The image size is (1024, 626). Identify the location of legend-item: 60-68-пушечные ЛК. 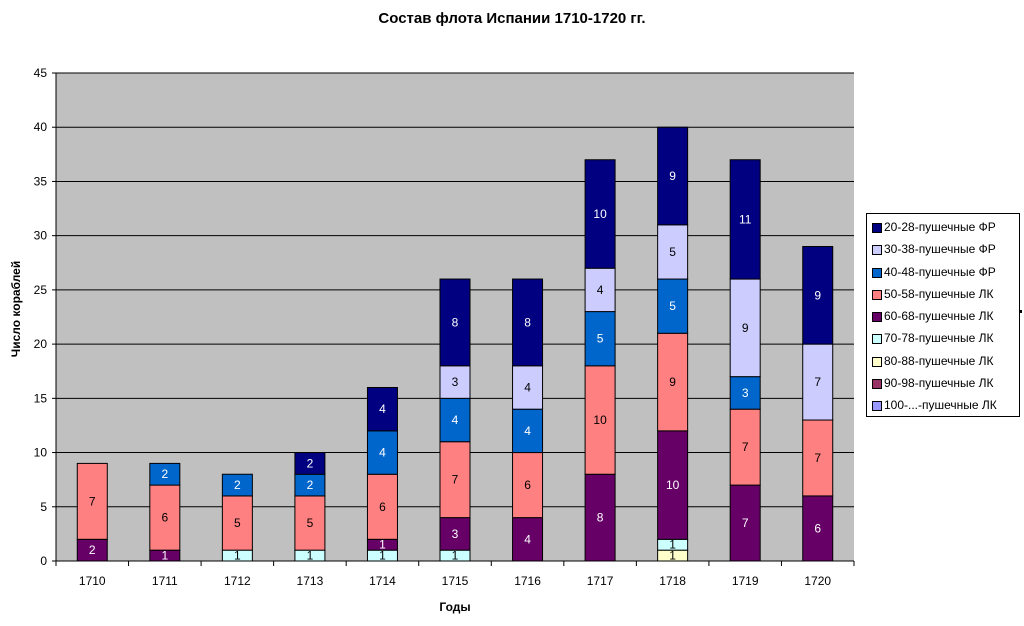
(943, 318).